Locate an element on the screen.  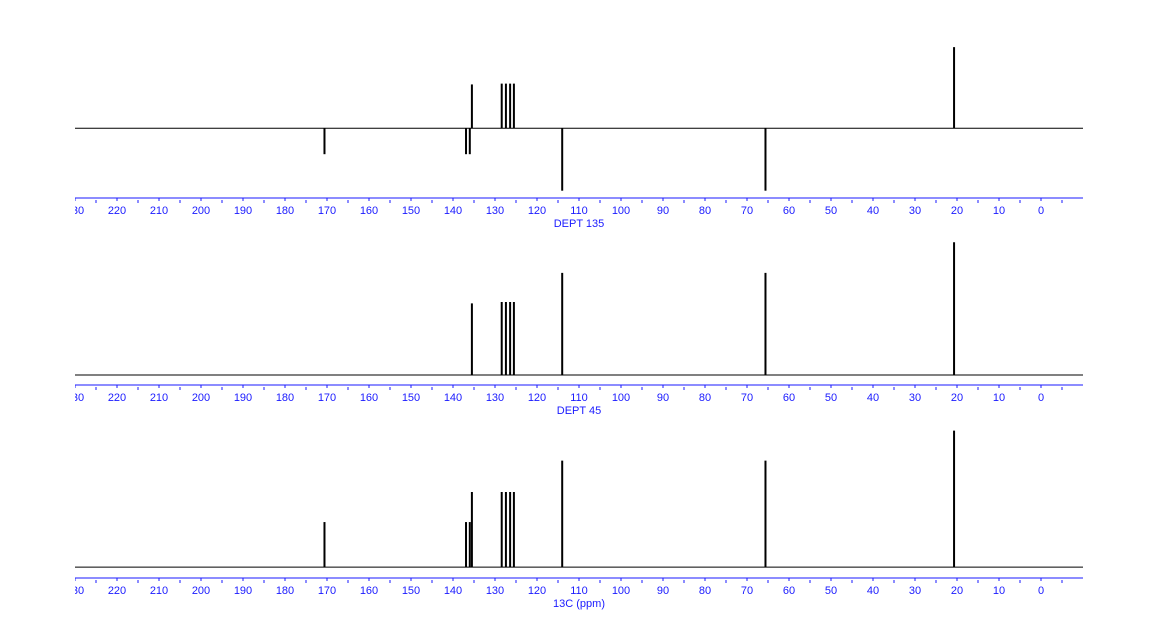
x-axis-label: DEPT 135 is located at coordinates (579, 224).